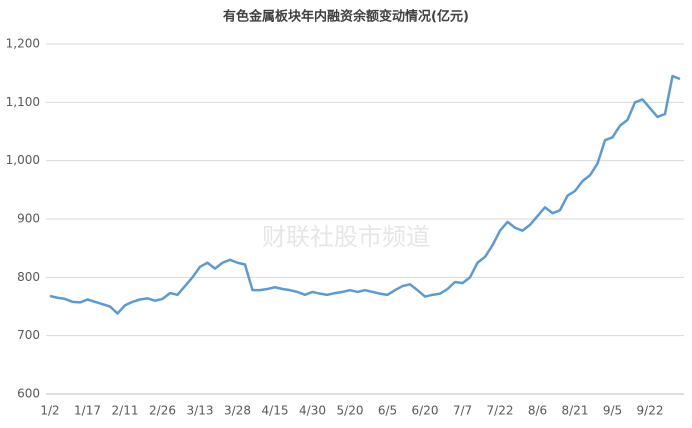  I want to click on x-tick-label: 7/7, so click(462, 411).